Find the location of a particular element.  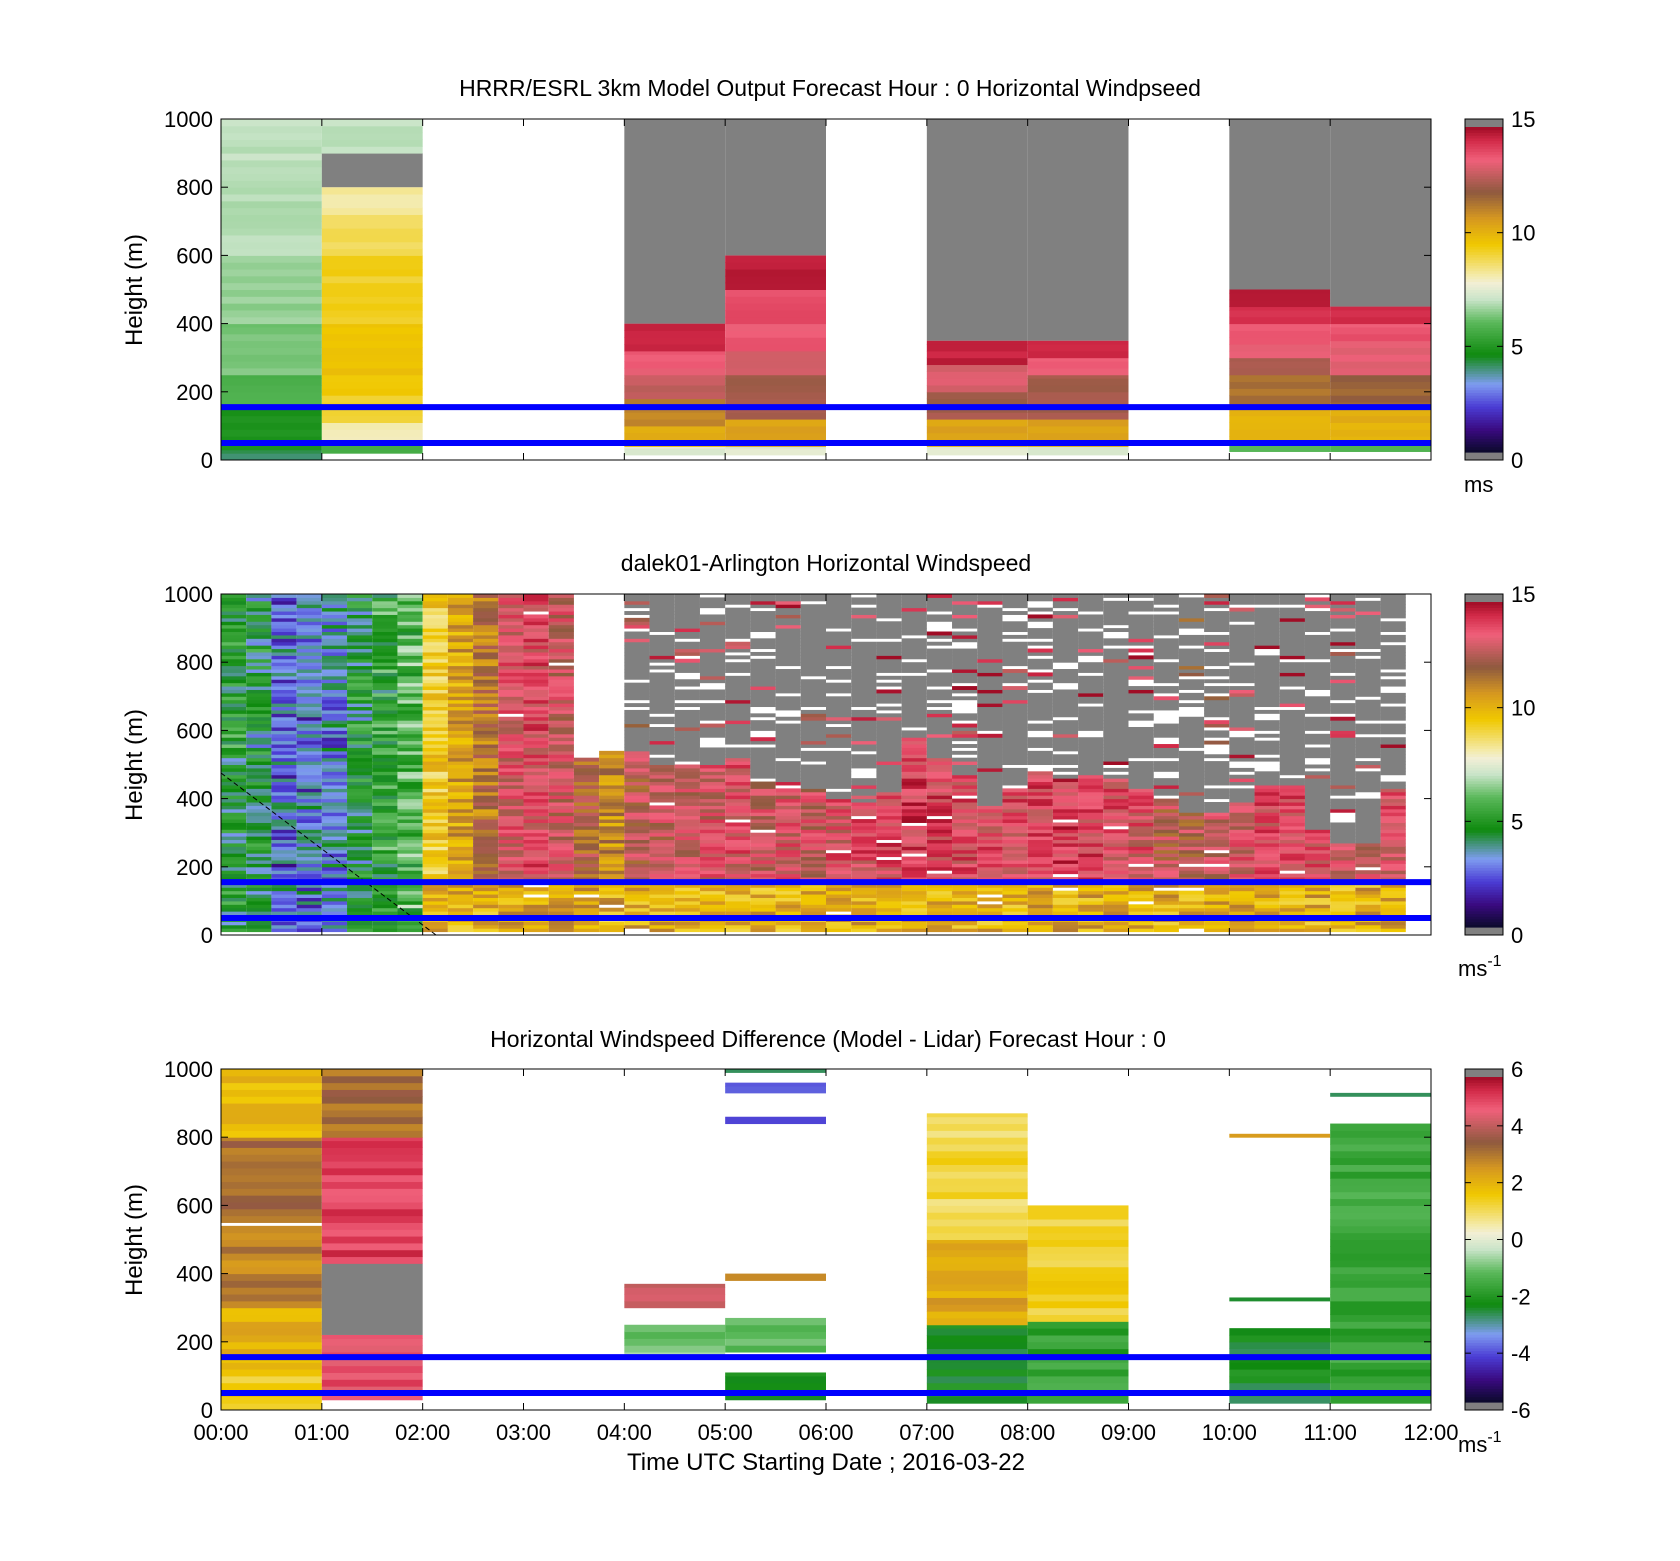

colorbar-tick-label: 15 is located at coordinates (1523, 594).